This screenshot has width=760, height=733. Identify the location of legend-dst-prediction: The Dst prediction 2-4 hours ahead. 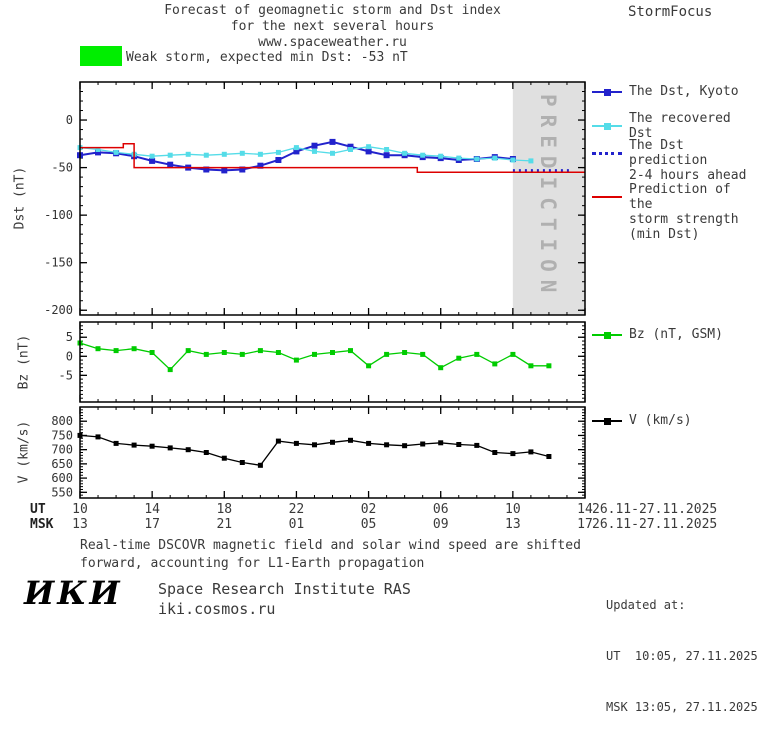
(676, 160).